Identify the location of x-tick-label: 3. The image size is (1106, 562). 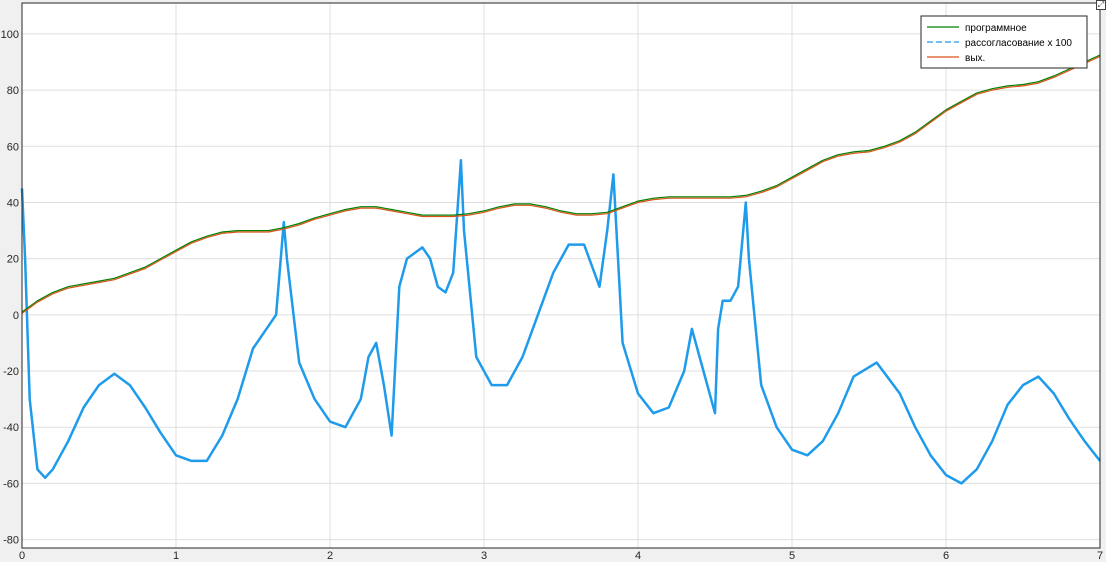
(484, 556).